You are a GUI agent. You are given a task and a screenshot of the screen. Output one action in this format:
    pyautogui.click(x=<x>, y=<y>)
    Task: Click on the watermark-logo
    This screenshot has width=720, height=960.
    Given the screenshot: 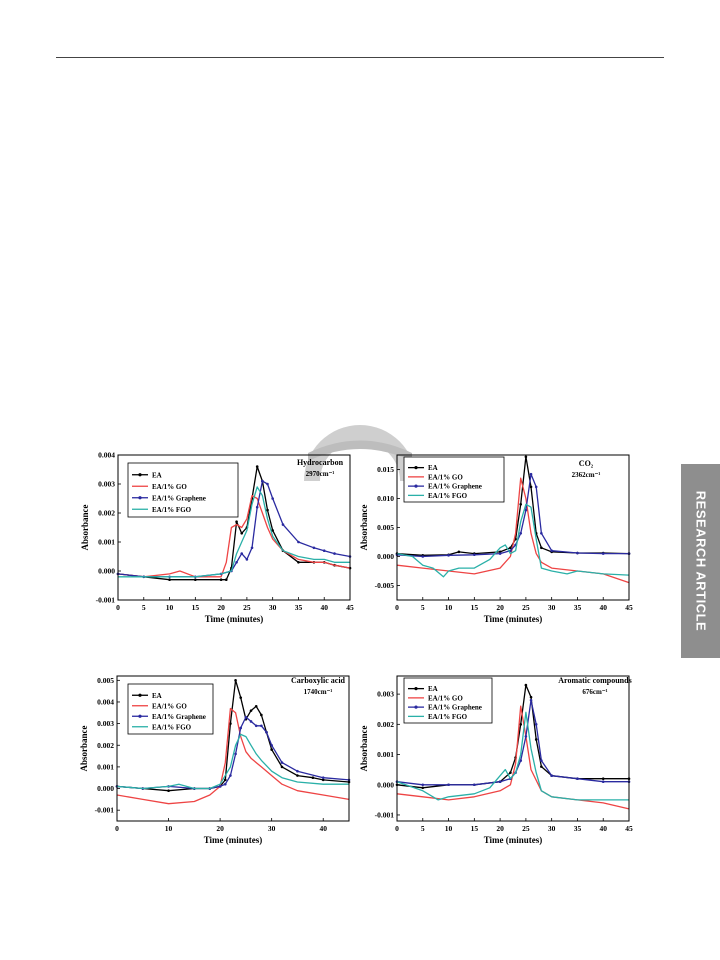 What is the action you would take?
    pyautogui.click(x=360, y=453)
    